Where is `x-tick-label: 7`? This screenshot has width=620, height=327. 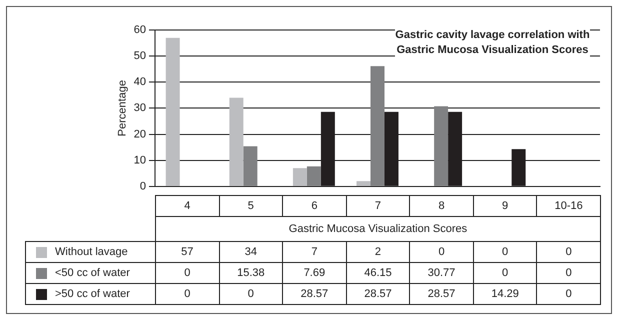
x-tick-label: 7 is located at coordinates (378, 206).